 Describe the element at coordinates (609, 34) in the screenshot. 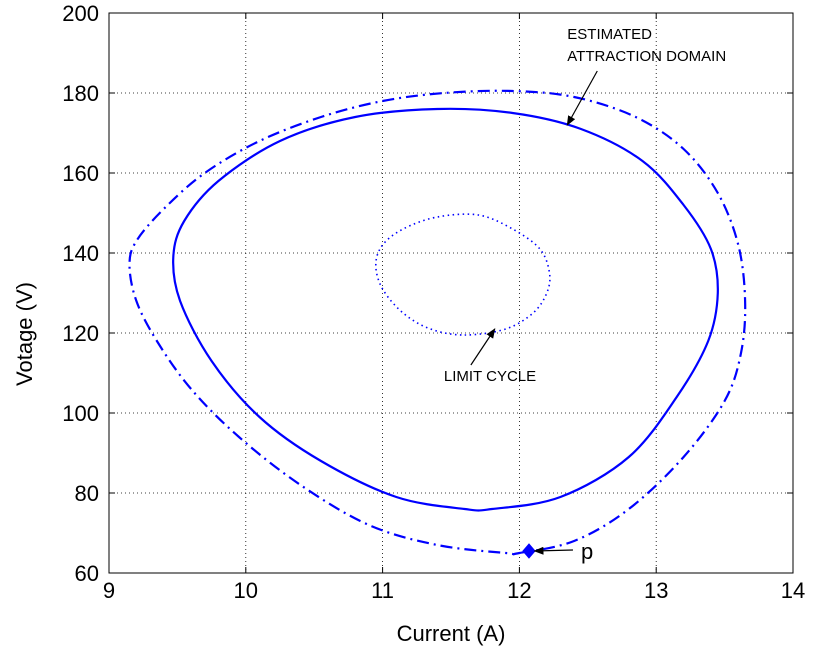

I see `attraction-domain-label: ESTIMATED` at that location.